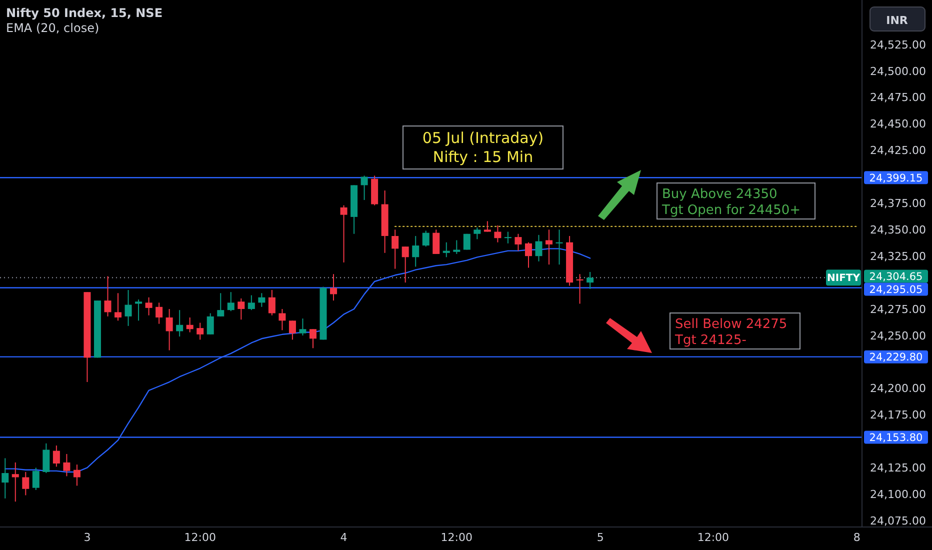 The height and width of the screenshot is (550, 932). Describe the element at coordinates (898, 256) in the screenshot. I see `y-tick-label: 24,325.00` at that location.